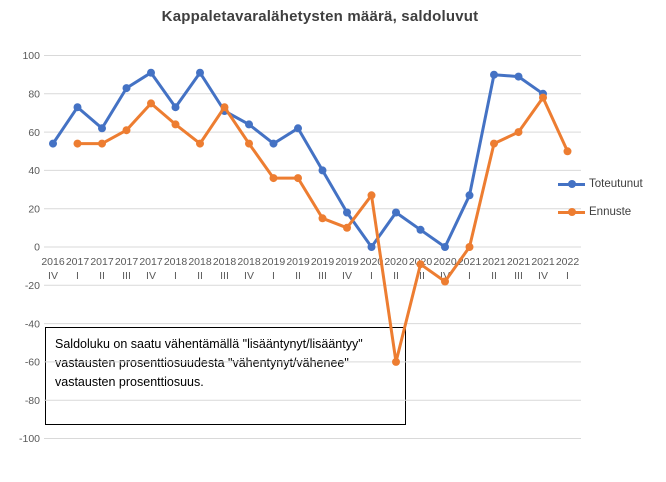 This screenshot has height=482, width=666. Describe the element at coordinates (34, 95) in the screenshot. I see `svg-text: 80` at that location.